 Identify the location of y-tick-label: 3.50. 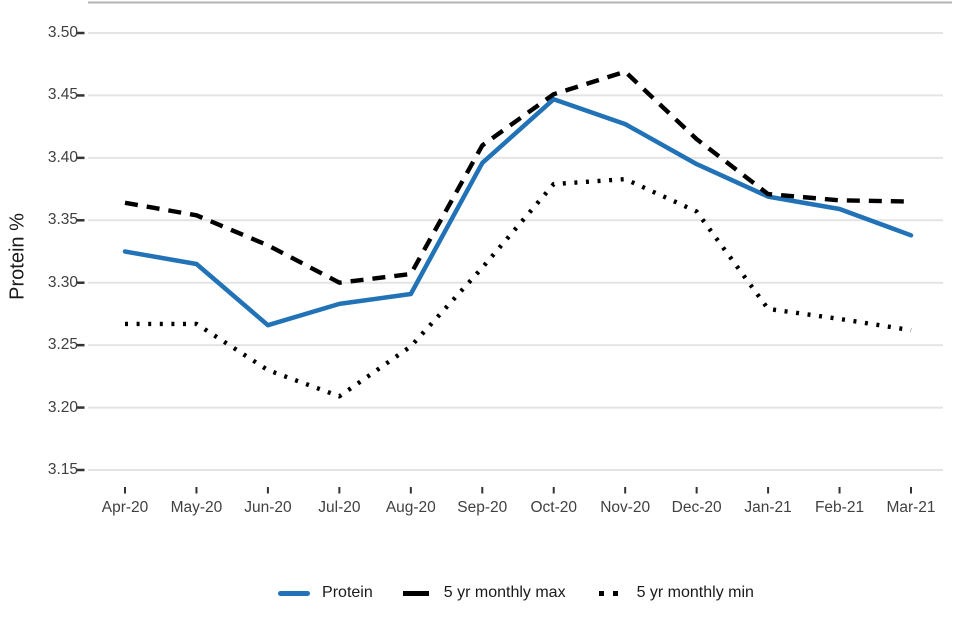
(62, 32).